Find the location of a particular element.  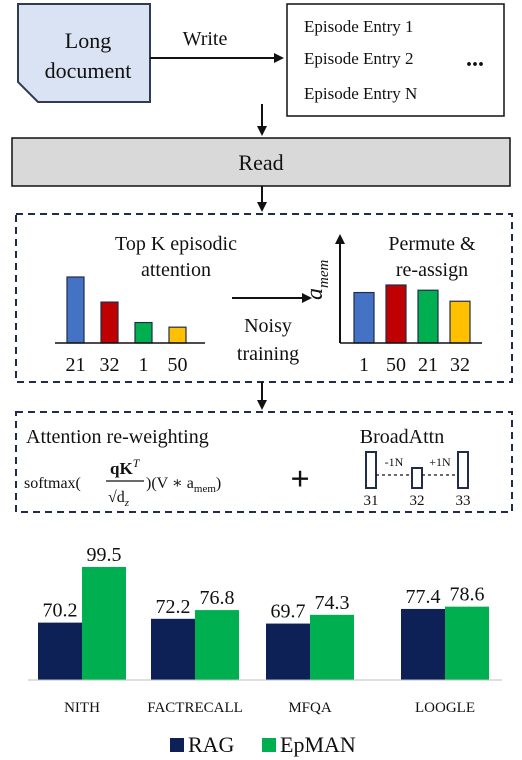

bar-rag-factrecall is located at coordinates (173, 649).